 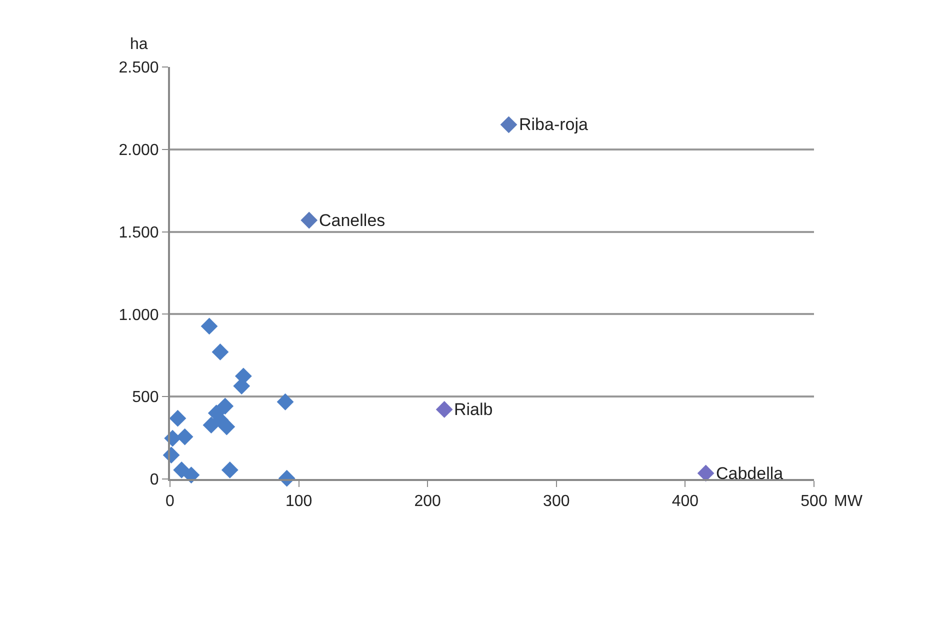 What do you see at coordinates (814, 501) in the screenshot?
I see `x-tick-label: 500` at bounding box center [814, 501].